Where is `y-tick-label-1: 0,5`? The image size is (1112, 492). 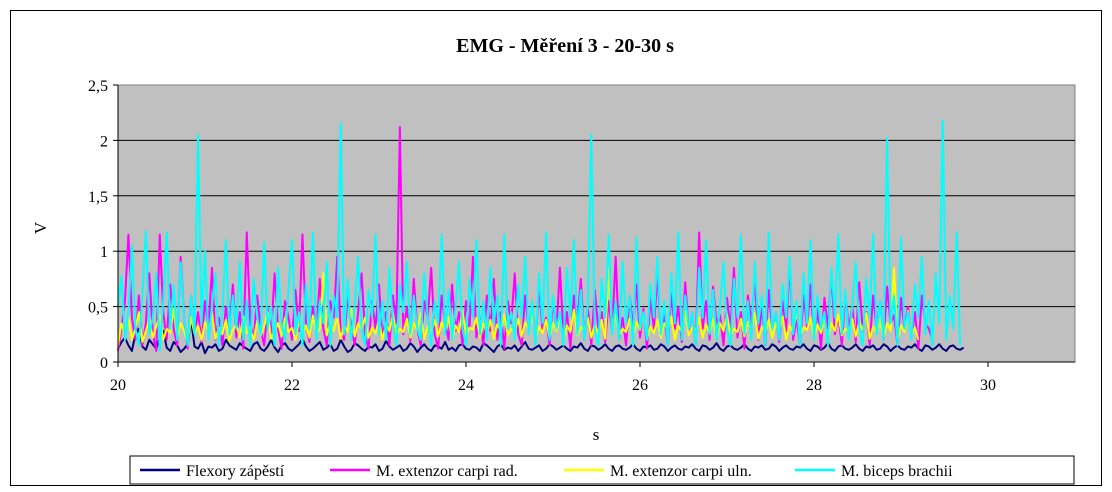 y-tick-label-1: 0,5 is located at coordinates (98, 308).